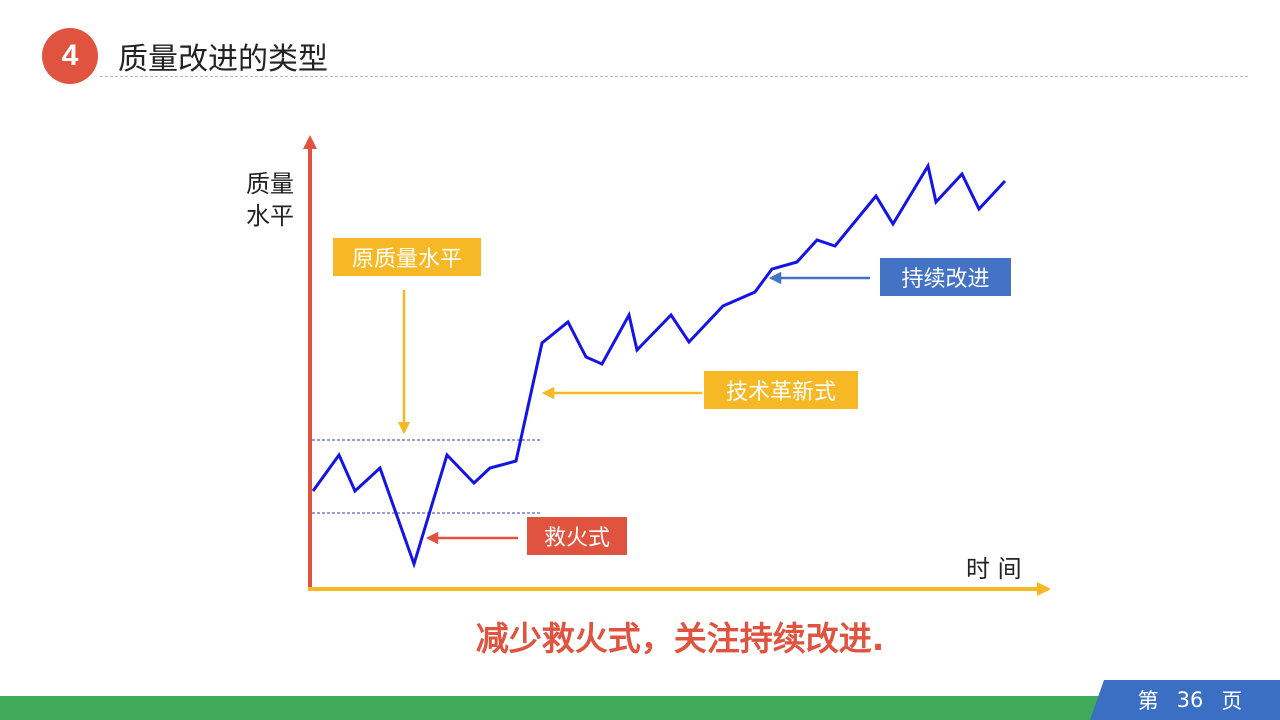 The height and width of the screenshot is (720, 1280). I want to click on page-prefix: 第, so click(1148, 701).